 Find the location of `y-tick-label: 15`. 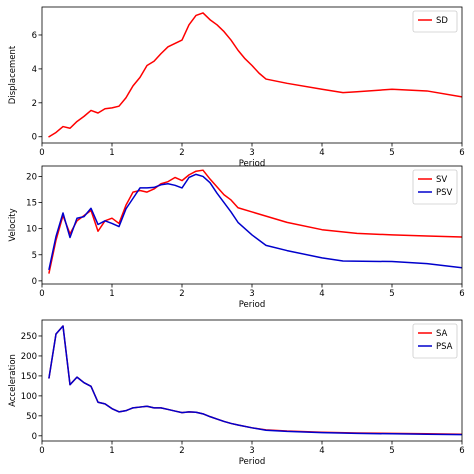

y-tick-label: 15 is located at coordinates (31, 204).